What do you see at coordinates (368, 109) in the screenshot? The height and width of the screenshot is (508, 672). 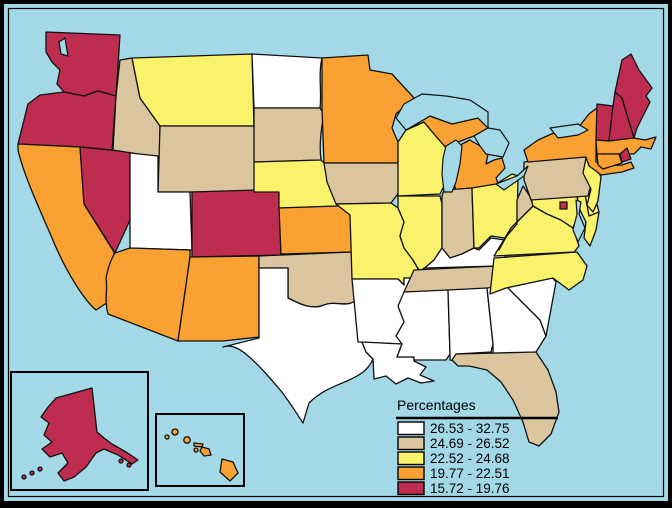 I see `state-minnesota` at bounding box center [368, 109].